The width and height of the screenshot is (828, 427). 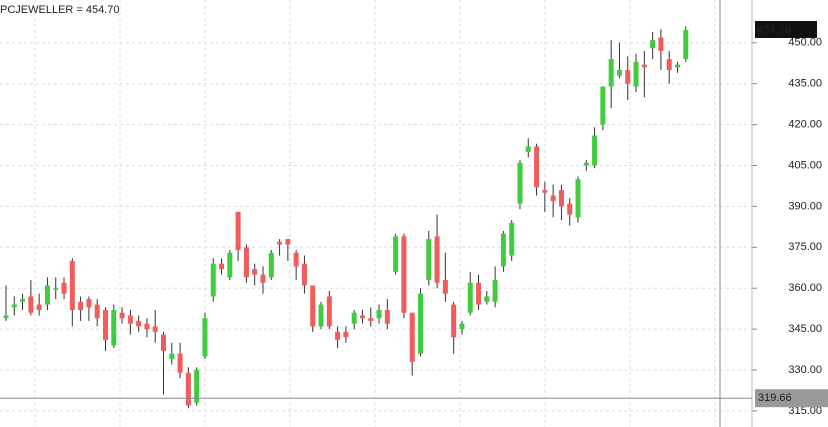 I want to click on y-tick-label: 360.00, so click(x=805, y=288).